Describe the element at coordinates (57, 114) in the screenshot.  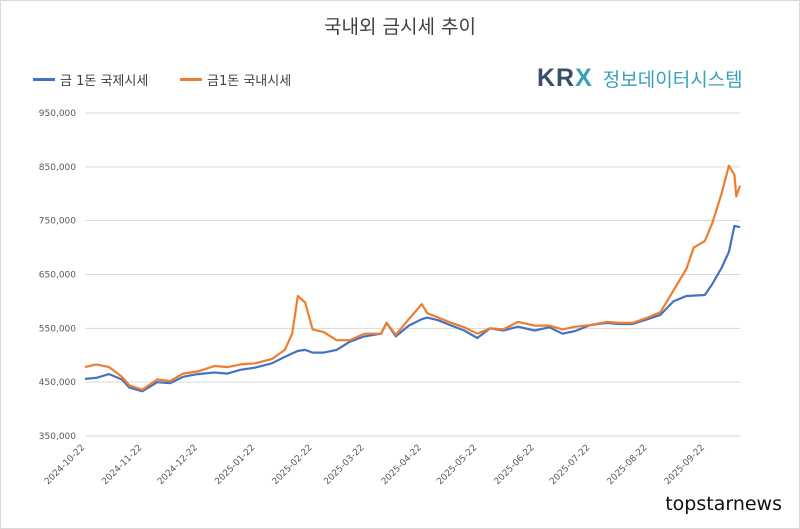
I see `y-tick-label: 950,000` at that location.